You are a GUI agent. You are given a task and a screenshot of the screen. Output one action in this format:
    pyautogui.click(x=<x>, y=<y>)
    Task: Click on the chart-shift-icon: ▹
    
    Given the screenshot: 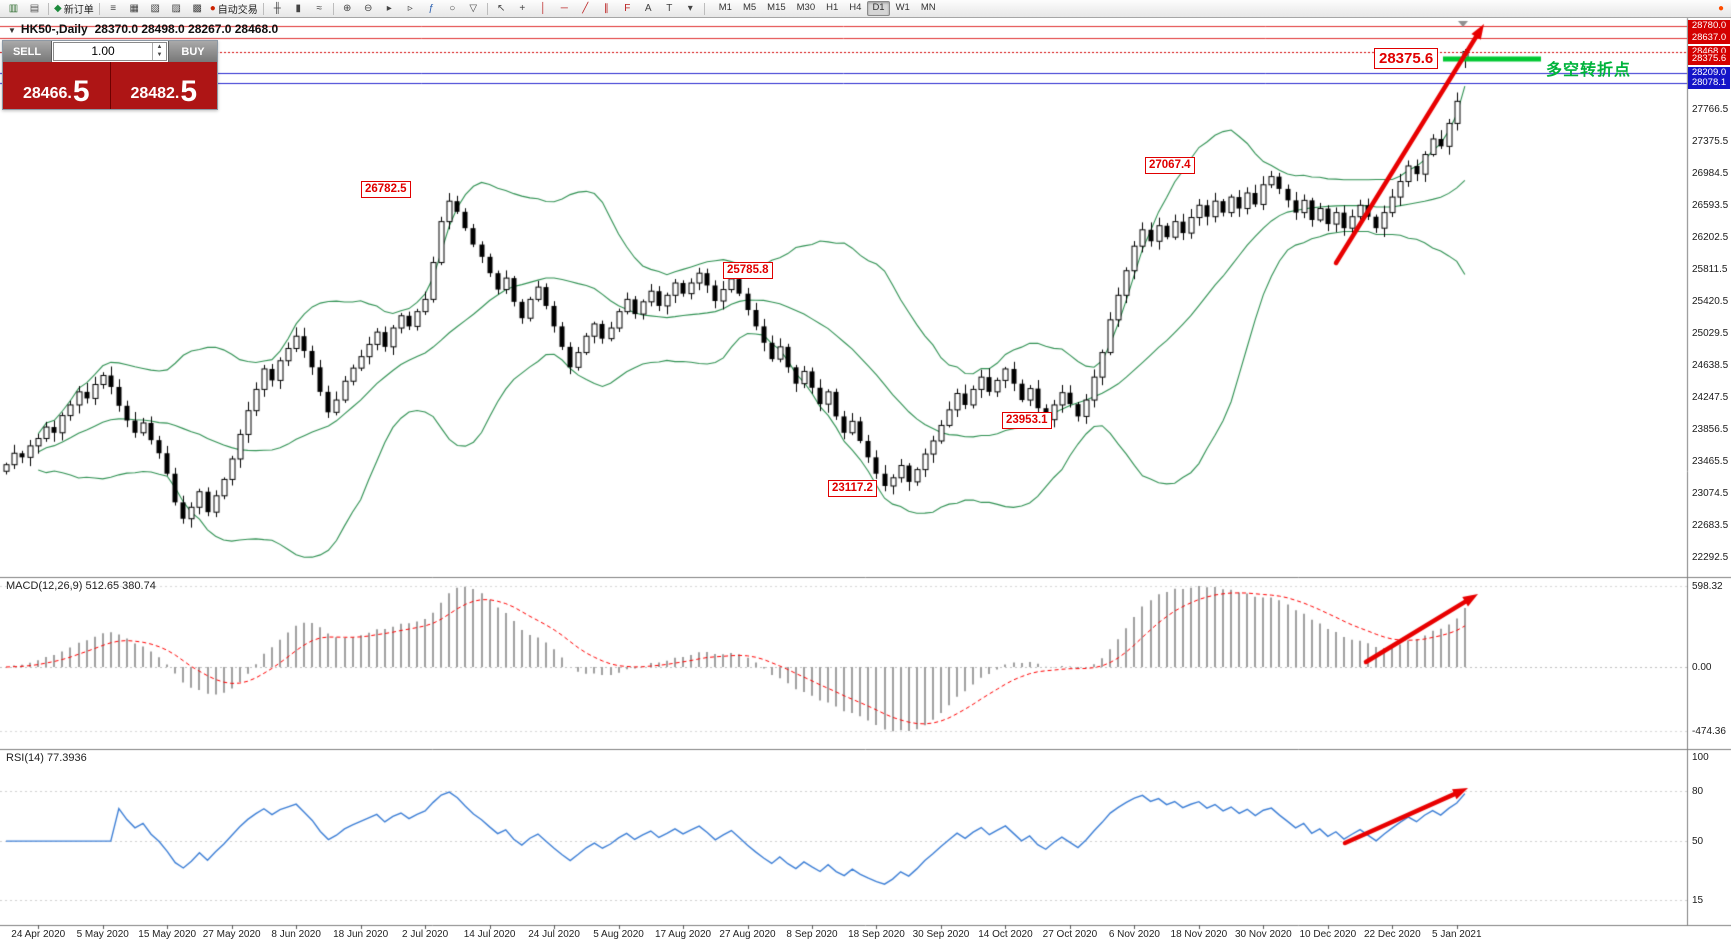 What is the action you would take?
    pyautogui.click(x=410, y=8)
    